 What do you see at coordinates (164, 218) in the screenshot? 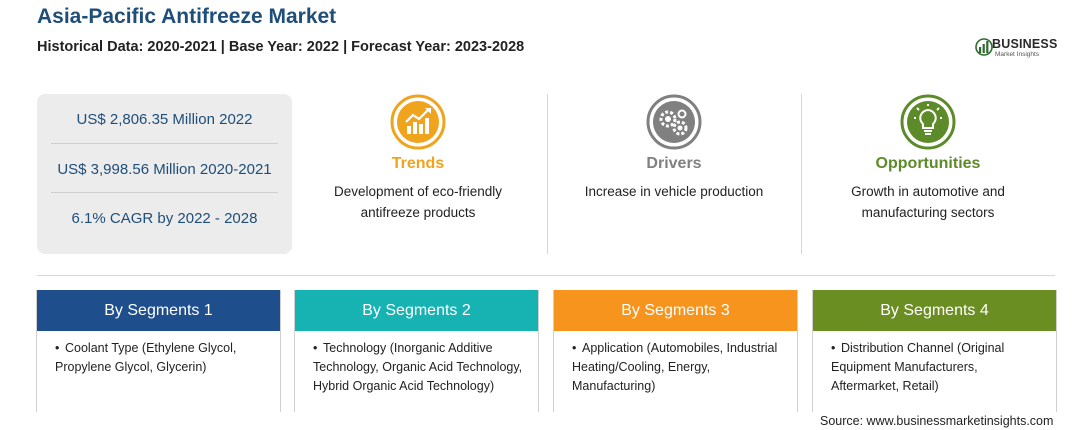
I see `stat-cagr: 6.1% CAGR by 2022 - 2028` at bounding box center [164, 218].